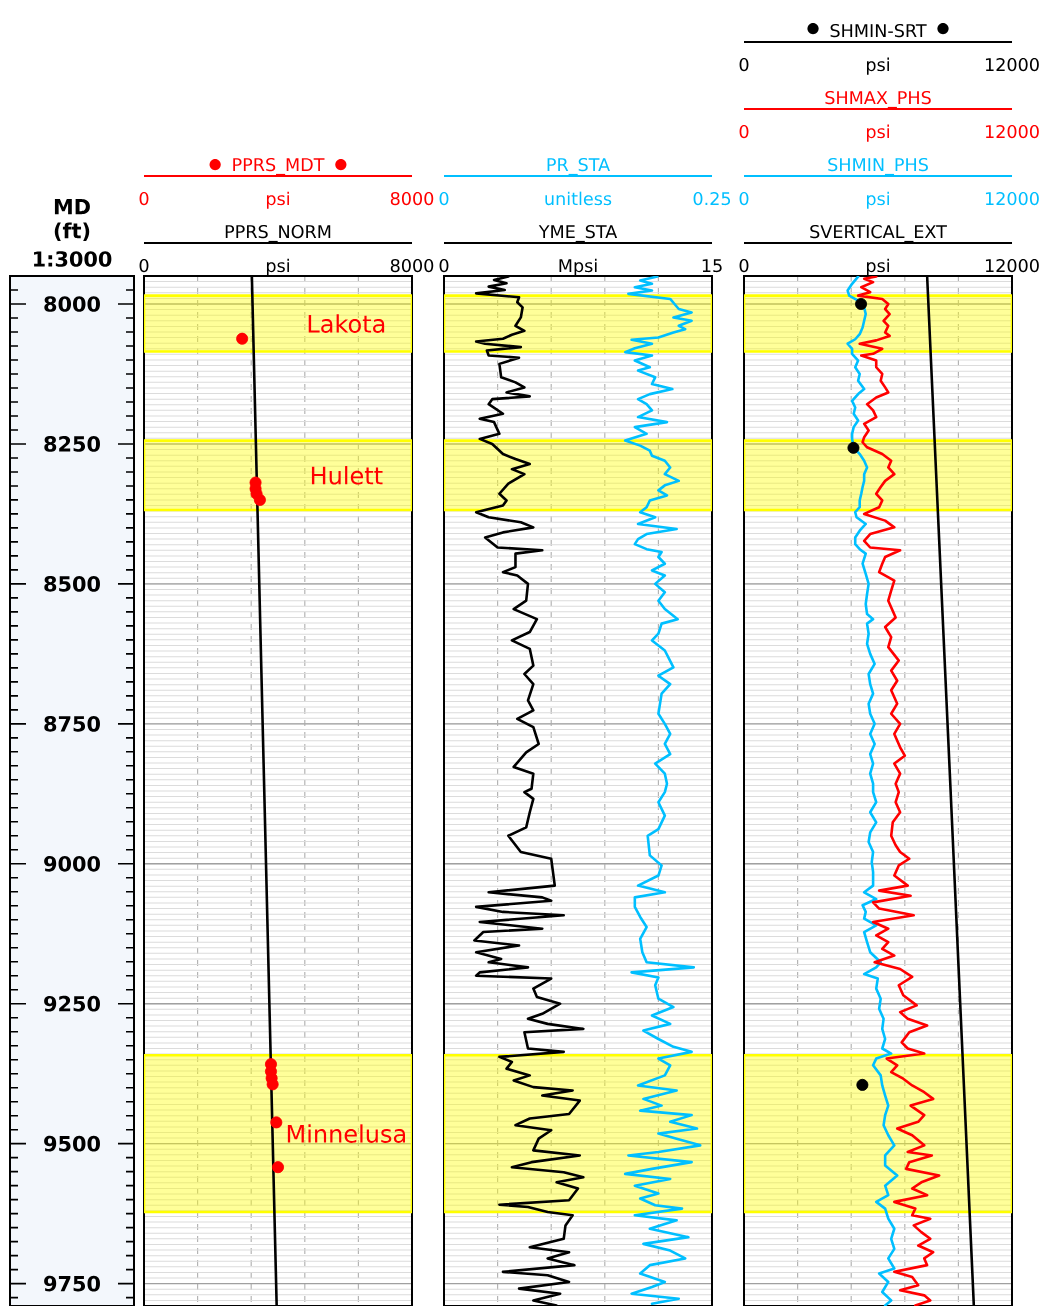  What do you see at coordinates (578, 267) in the screenshot?
I see `x-axis-title: Mpsi` at bounding box center [578, 267].